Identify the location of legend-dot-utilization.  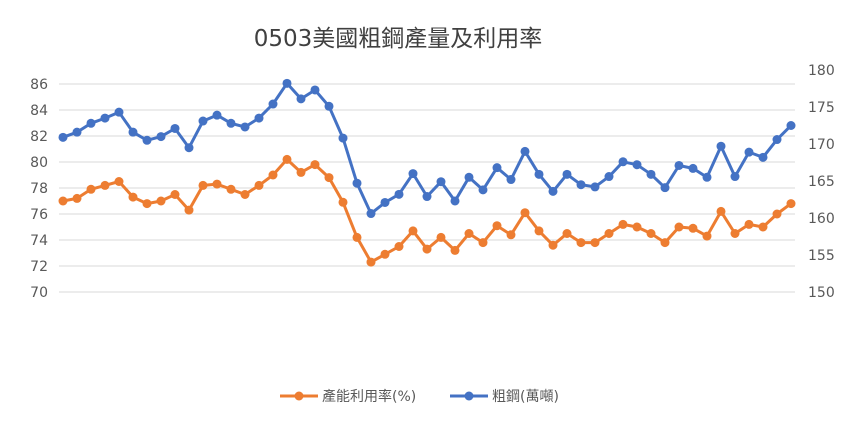
(299, 396).